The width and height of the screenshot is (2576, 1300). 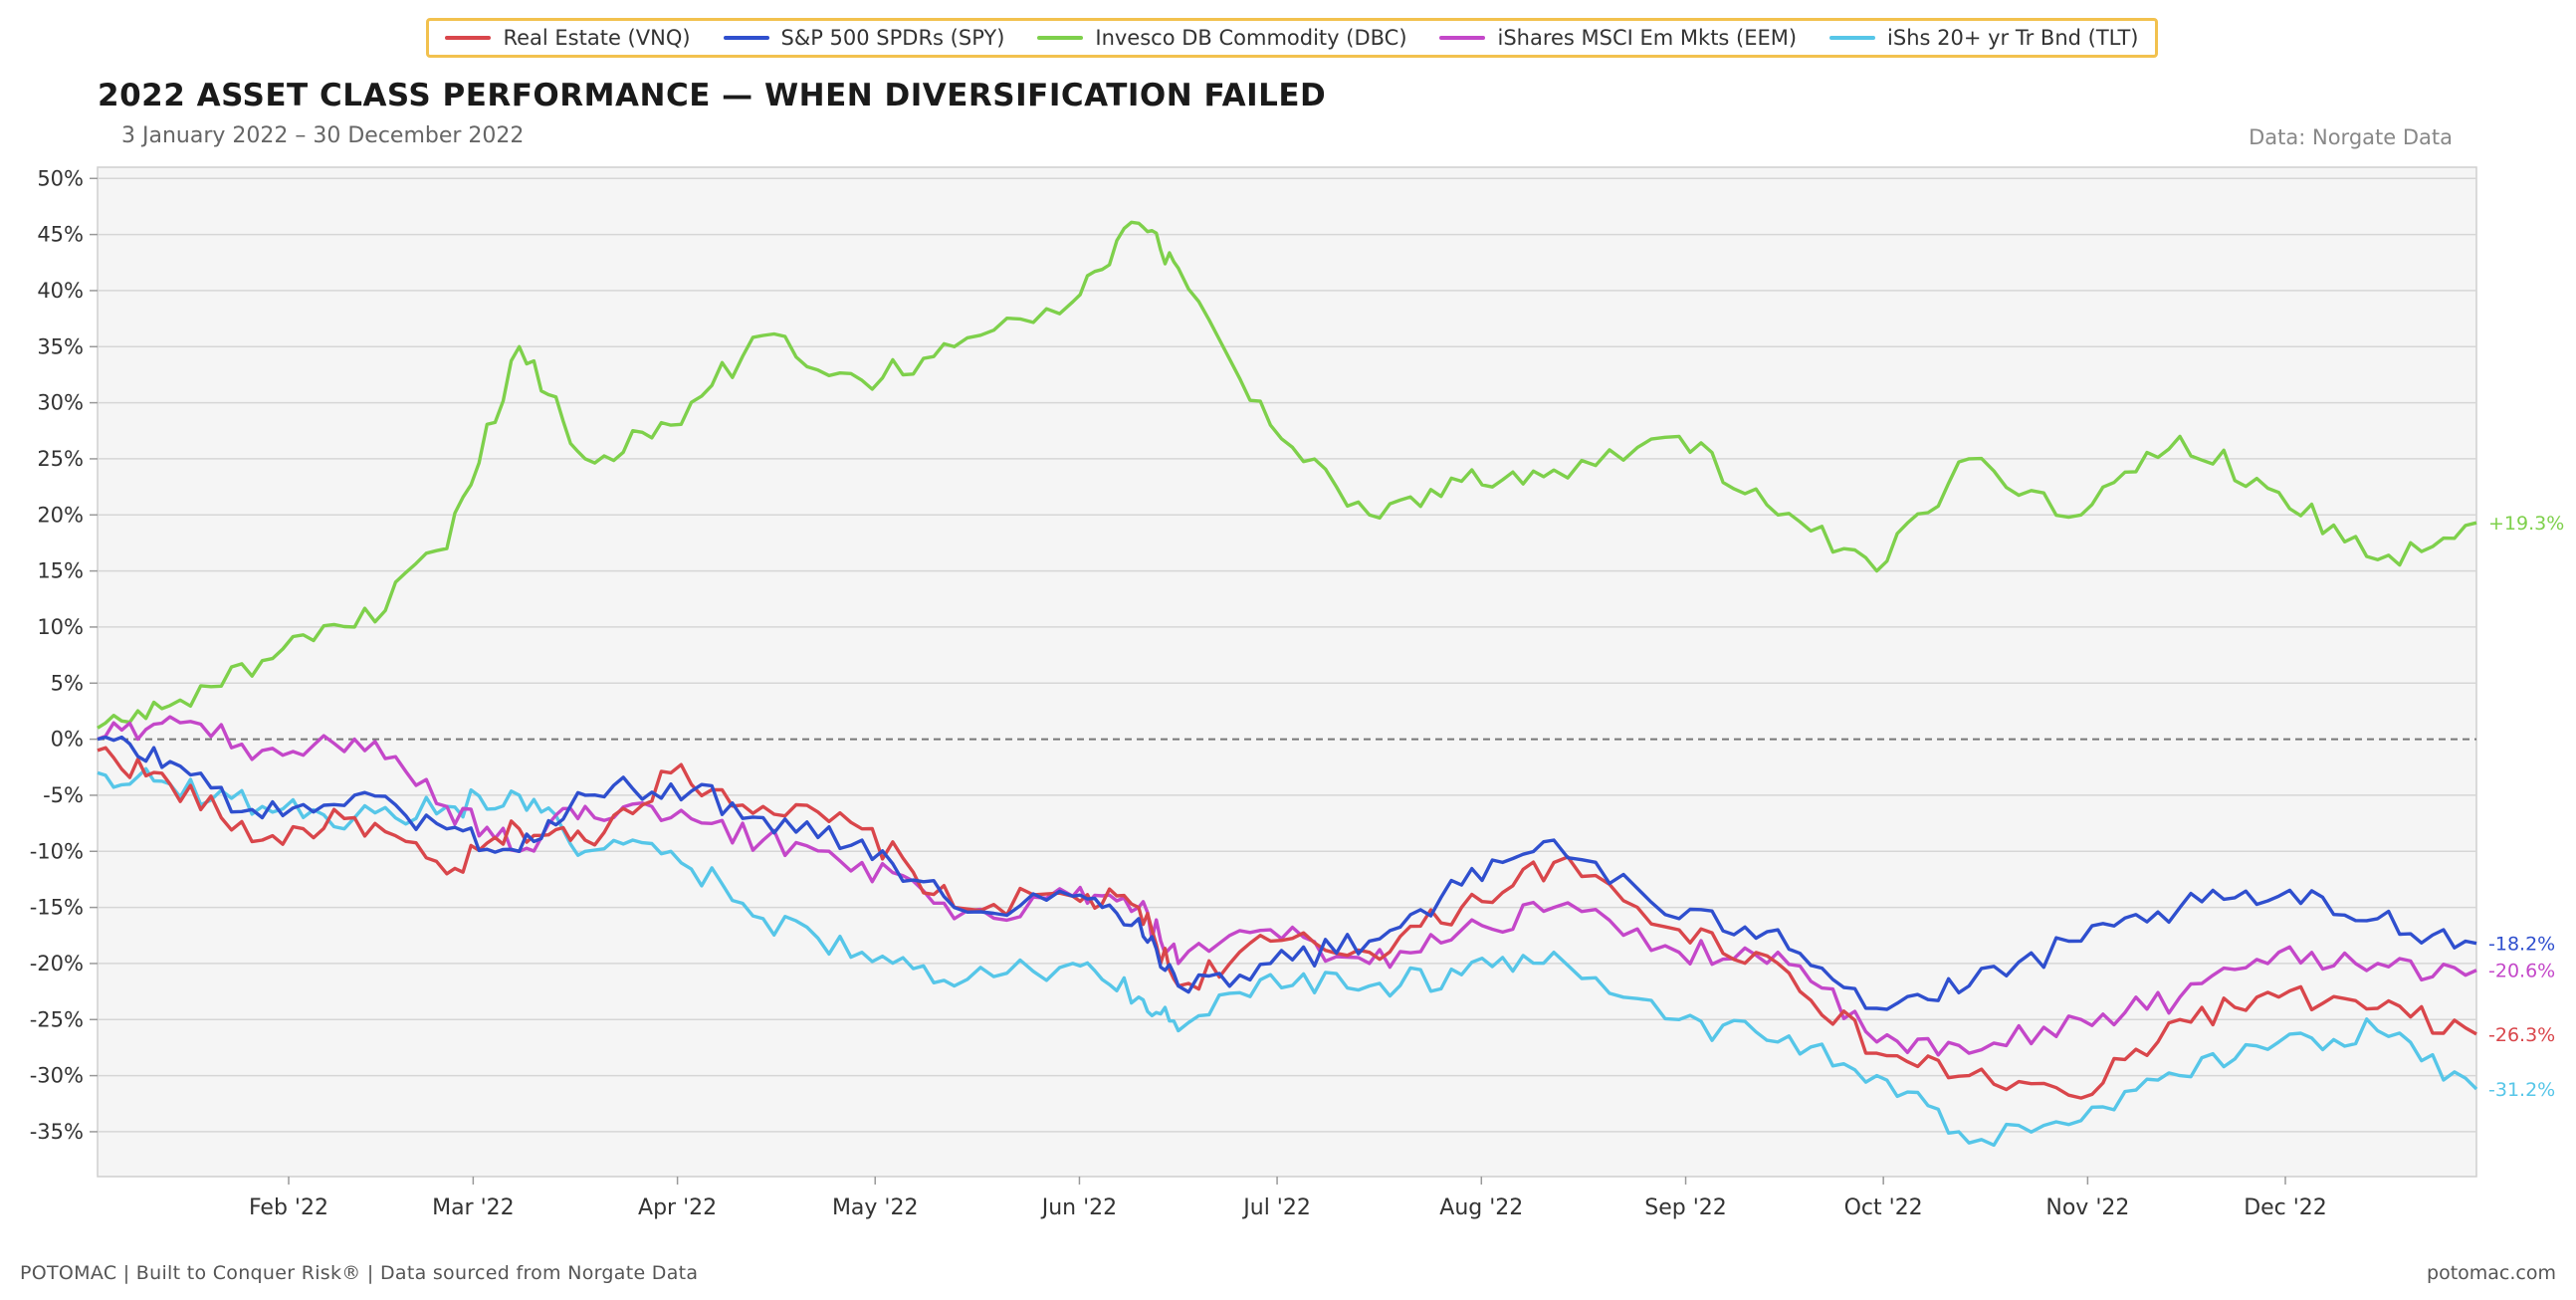 What do you see at coordinates (2351, 137) in the screenshot?
I see `data-source-label: Data: Norgate Data` at bounding box center [2351, 137].